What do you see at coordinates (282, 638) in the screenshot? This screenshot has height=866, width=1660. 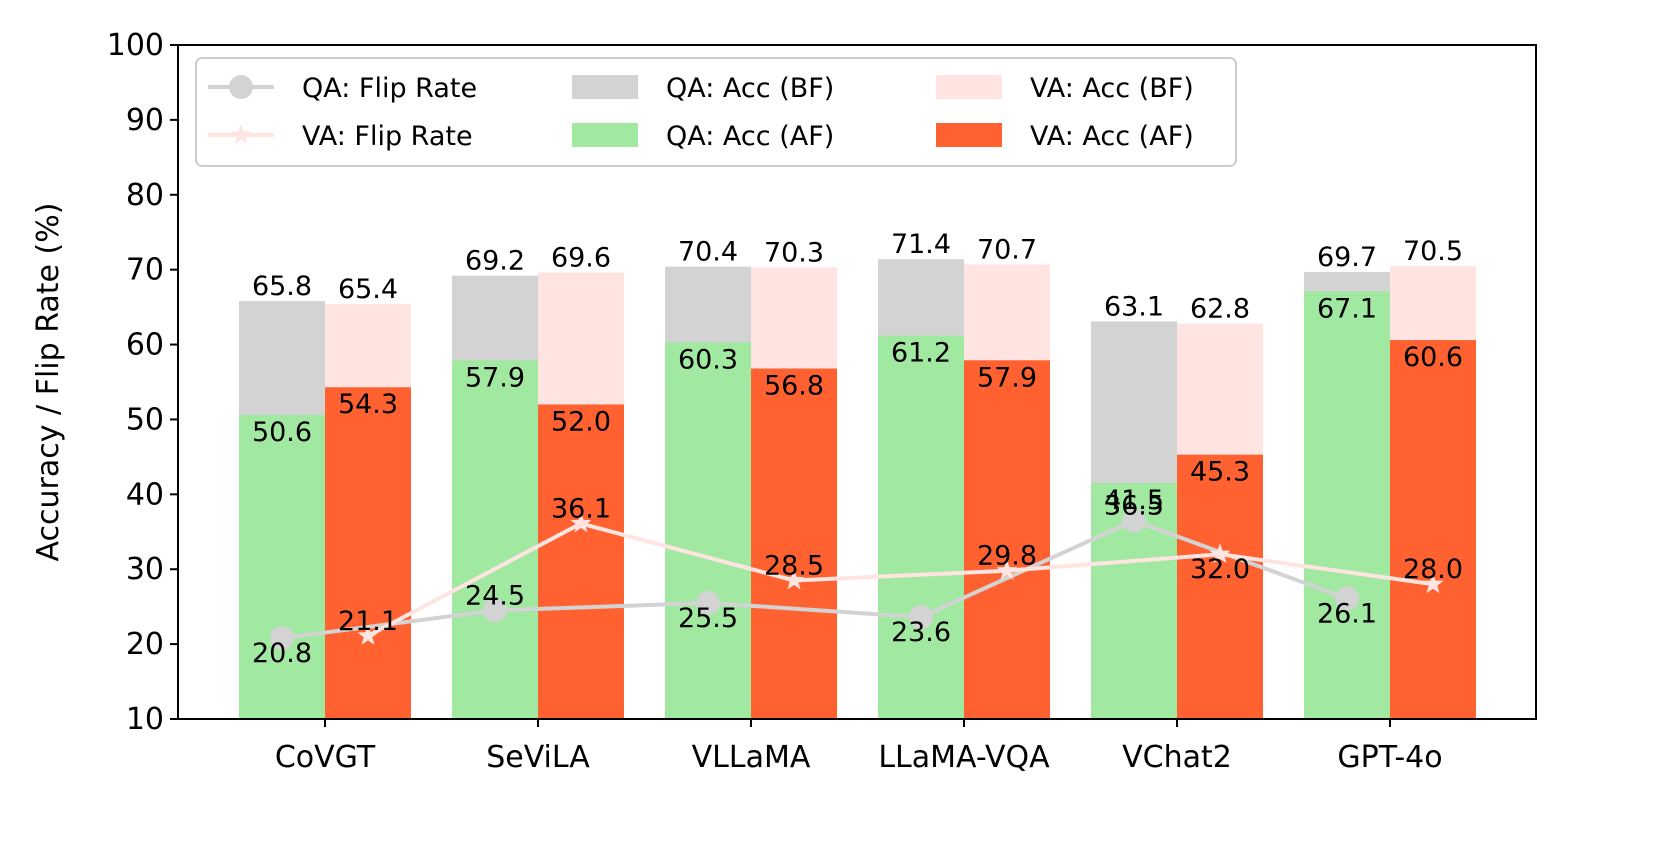 I see `marker-qa-flip-rate-covgt` at bounding box center [282, 638].